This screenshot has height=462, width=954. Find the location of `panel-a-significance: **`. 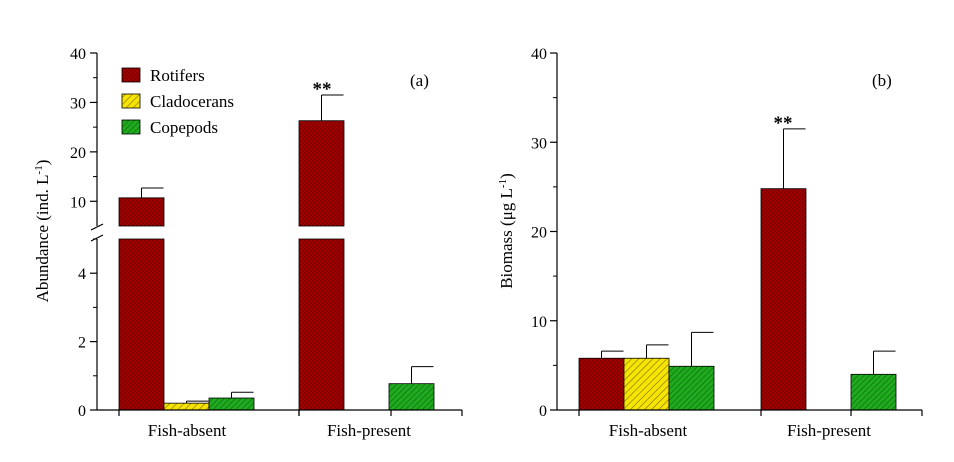

panel-a-significance: ** is located at coordinates (322, 89).